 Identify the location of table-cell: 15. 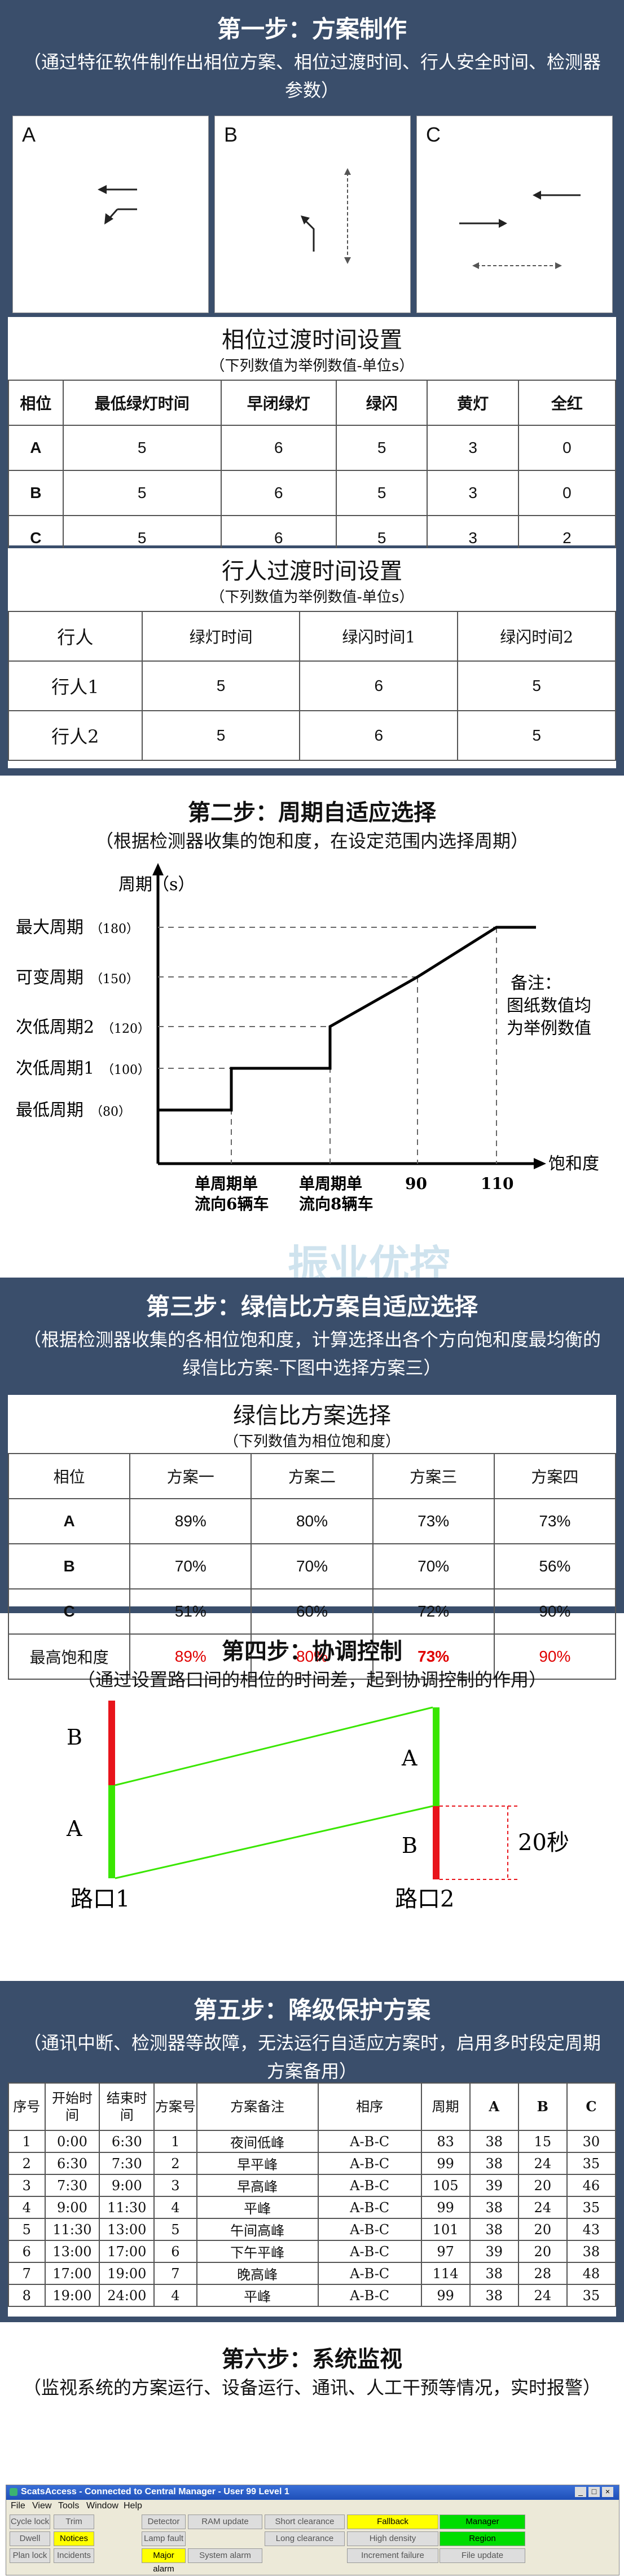
(542, 2141).